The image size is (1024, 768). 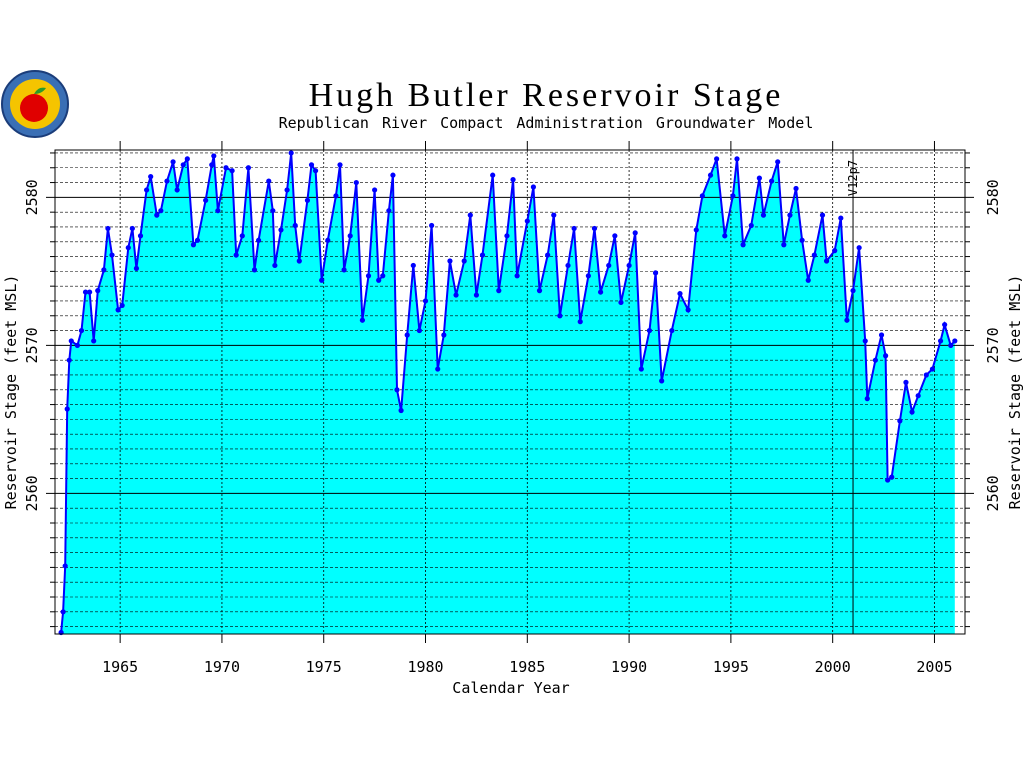 I want to click on x-tick-label: 2005, so click(x=934, y=667).